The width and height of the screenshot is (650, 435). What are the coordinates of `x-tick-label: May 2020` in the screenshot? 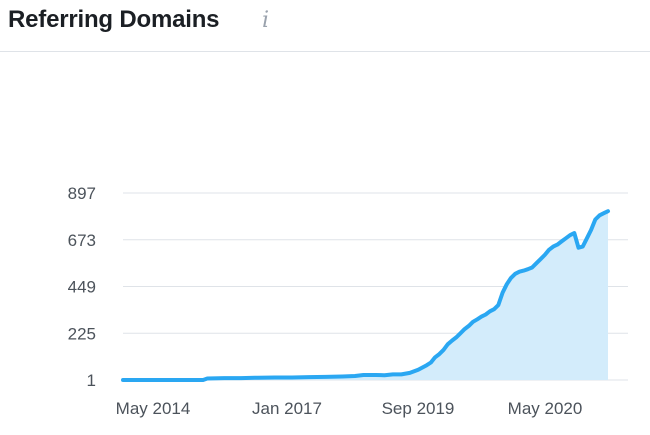 It's located at (545, 408).